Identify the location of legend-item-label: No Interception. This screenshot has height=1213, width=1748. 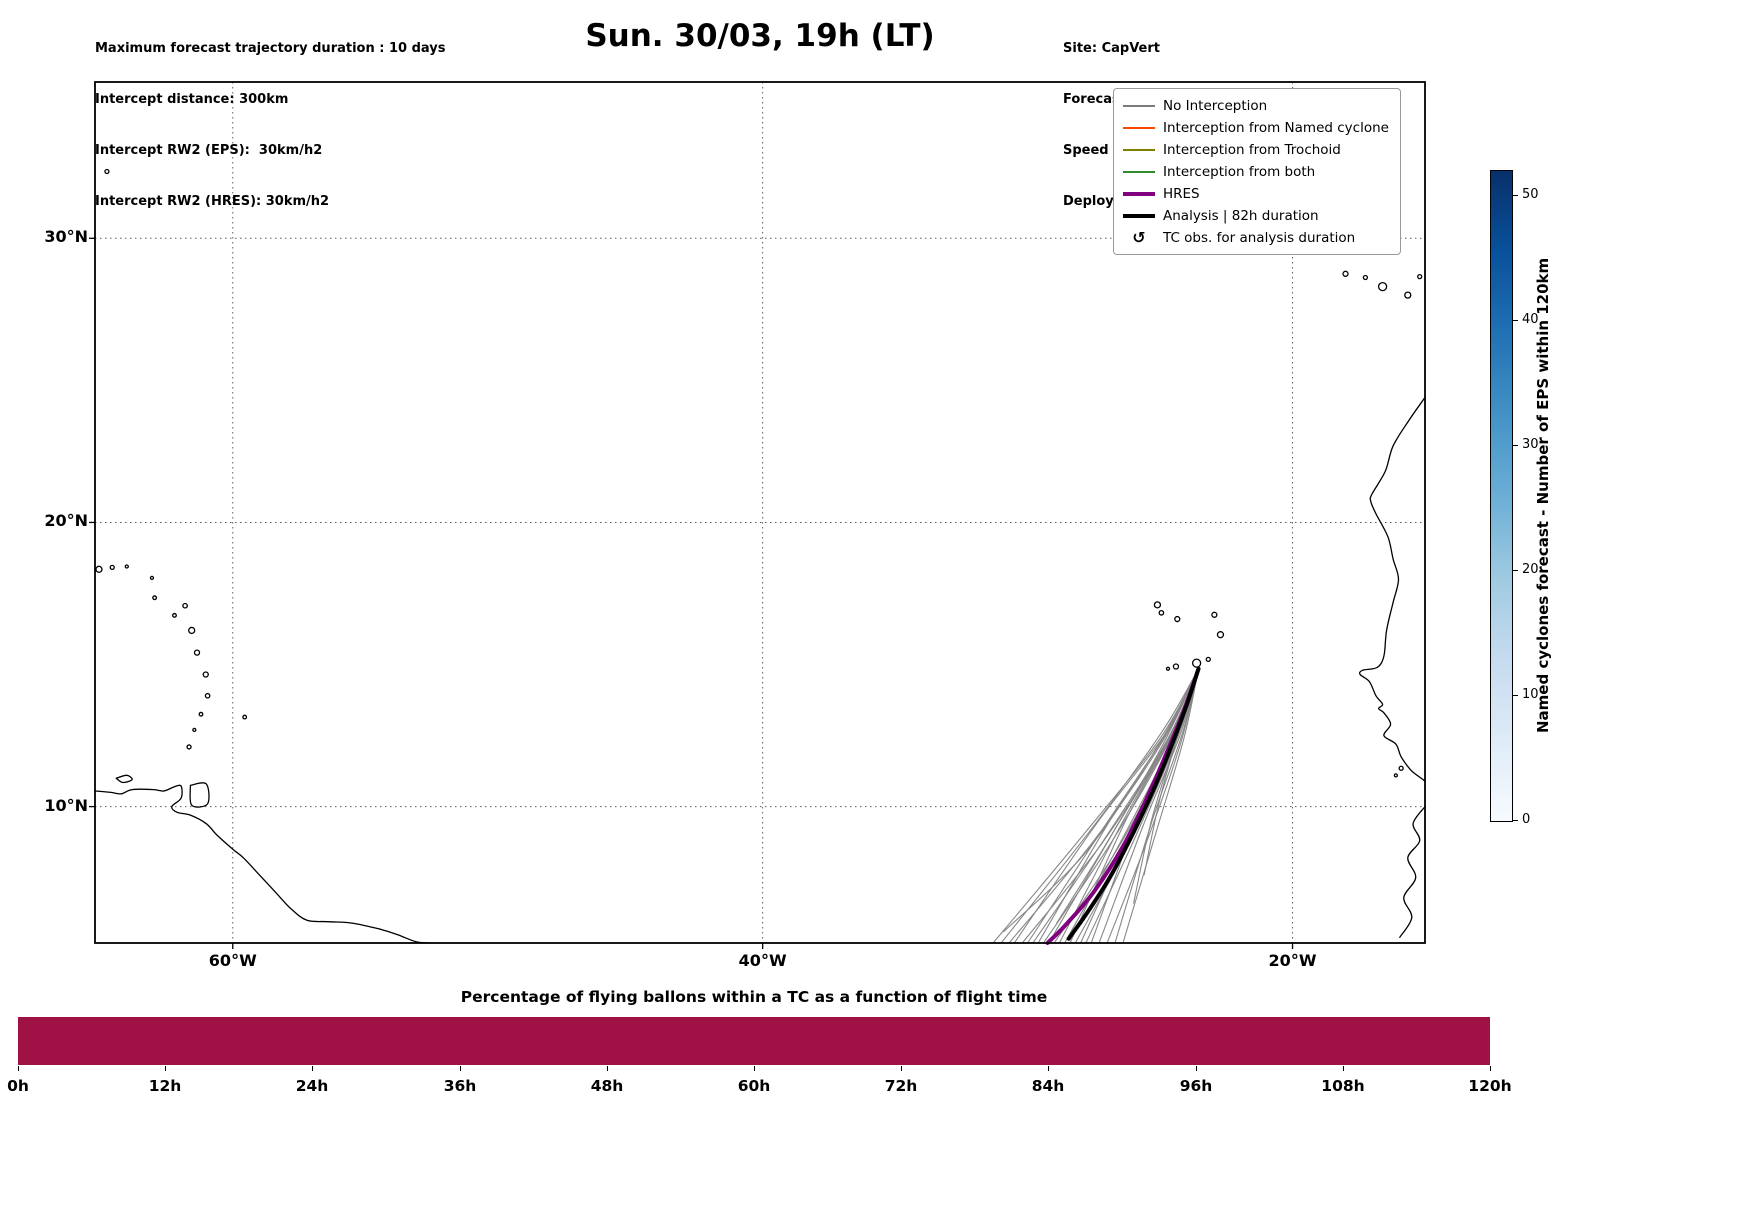
(1215, 105).